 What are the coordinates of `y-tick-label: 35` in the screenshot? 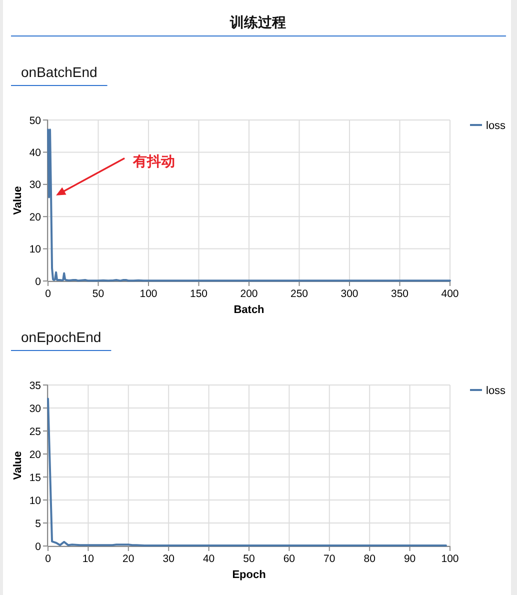 It's located at (35, 386).